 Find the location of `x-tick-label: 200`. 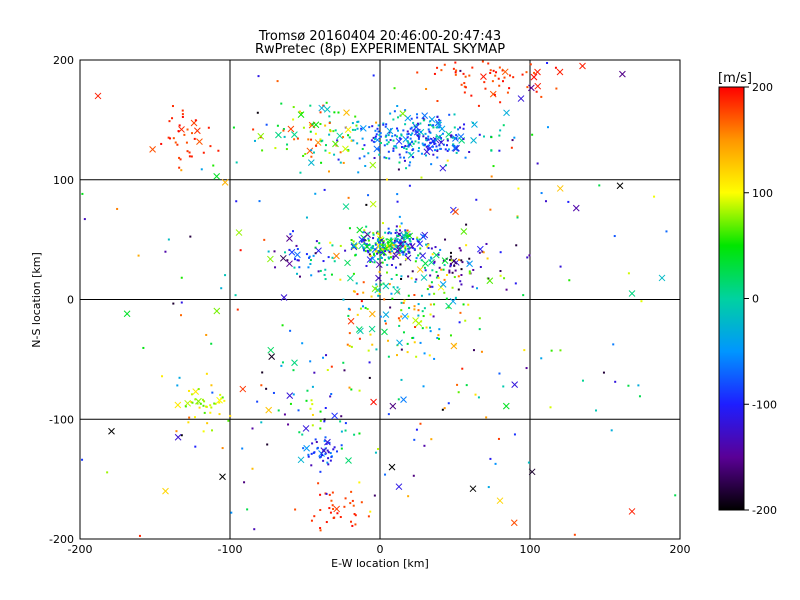

x-tick-label: 200 is located at coordinates (680, 549).